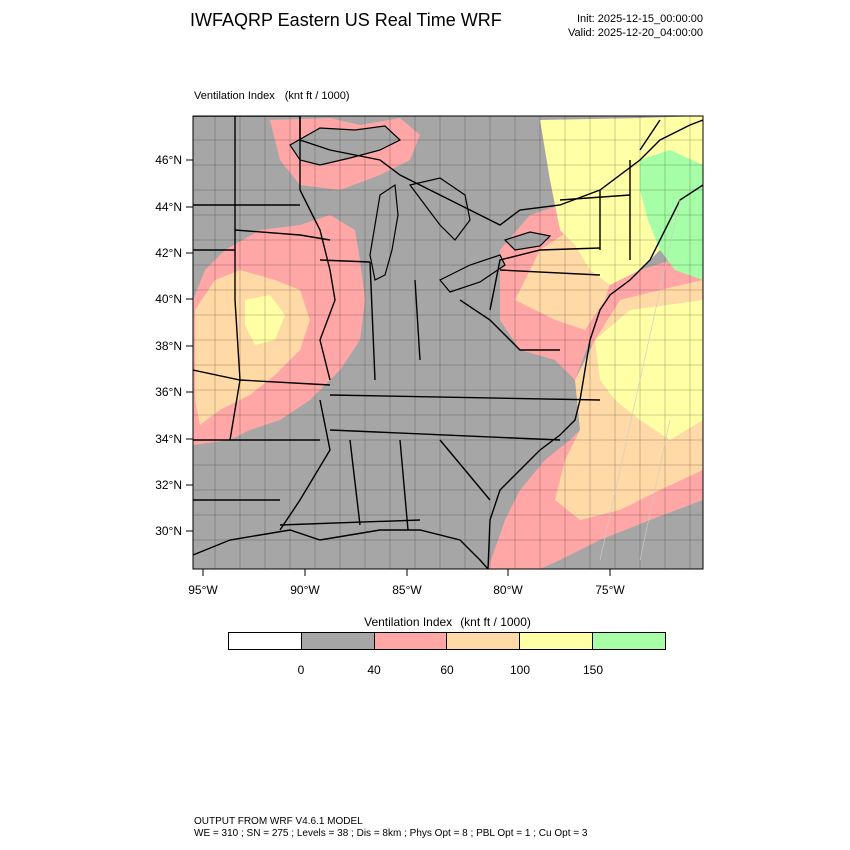 The height and width of the screenshot is (850, 850). I want to click on midwest-peach-region, so click(252, 347).